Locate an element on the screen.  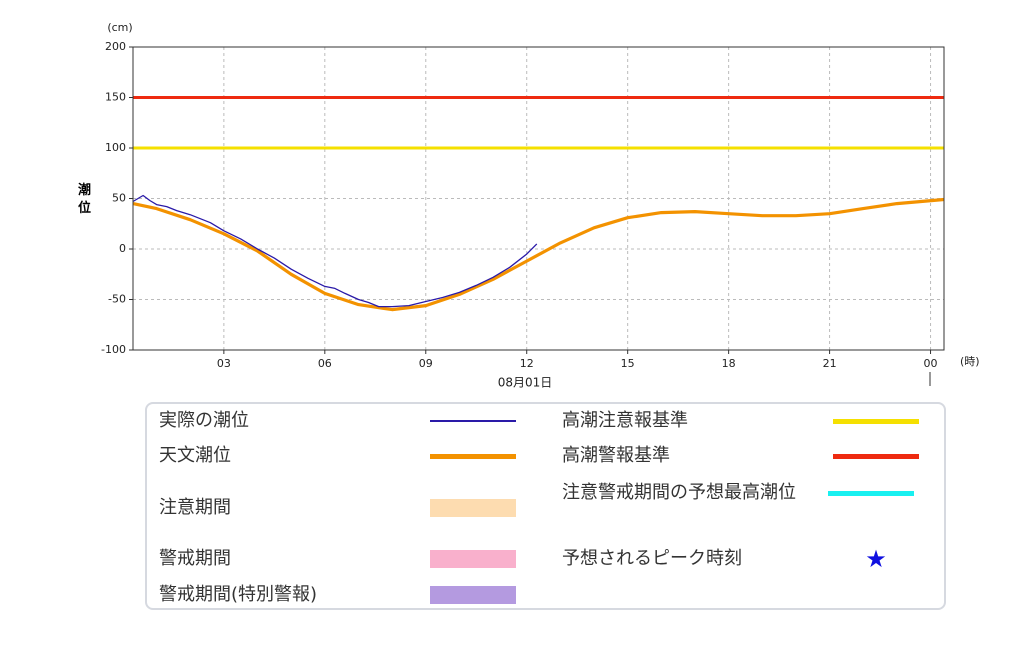
x-tick-label: 18 is located at coordinates (729, 363).